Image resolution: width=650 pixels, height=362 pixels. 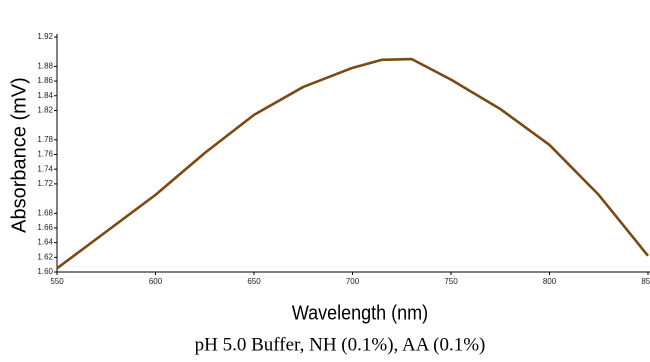 What do you see at coordinates (156, 281) in the screenshot?
I see `x-tick-label: 600` at bounding box center [156, 281].